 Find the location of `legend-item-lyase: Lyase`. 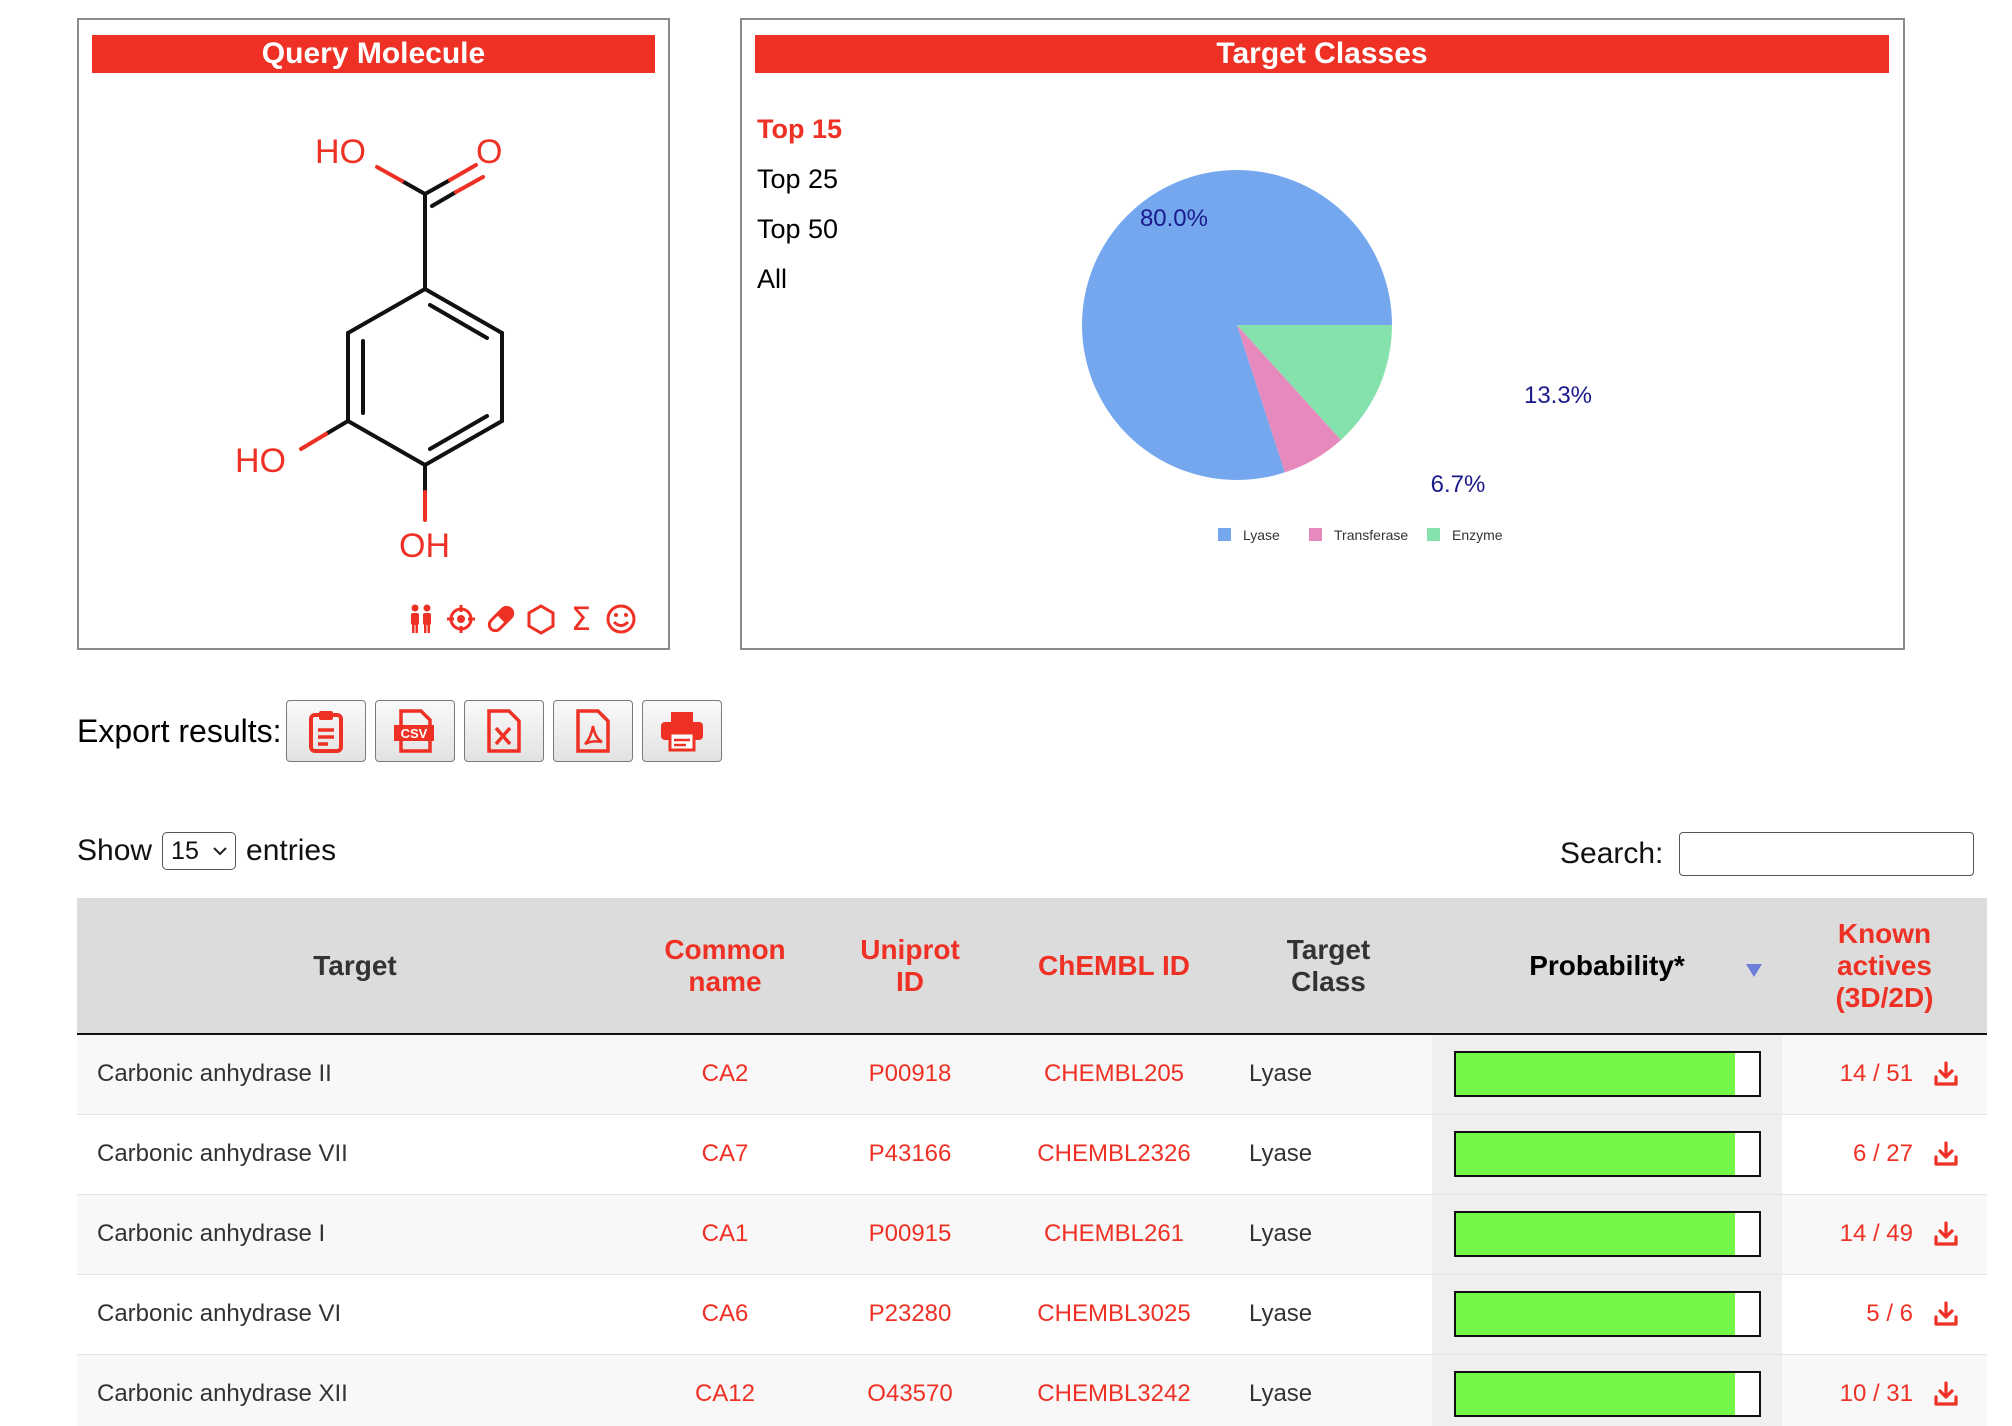

legend-item-lyase: Lyase is located at coordinates (1249, 535).